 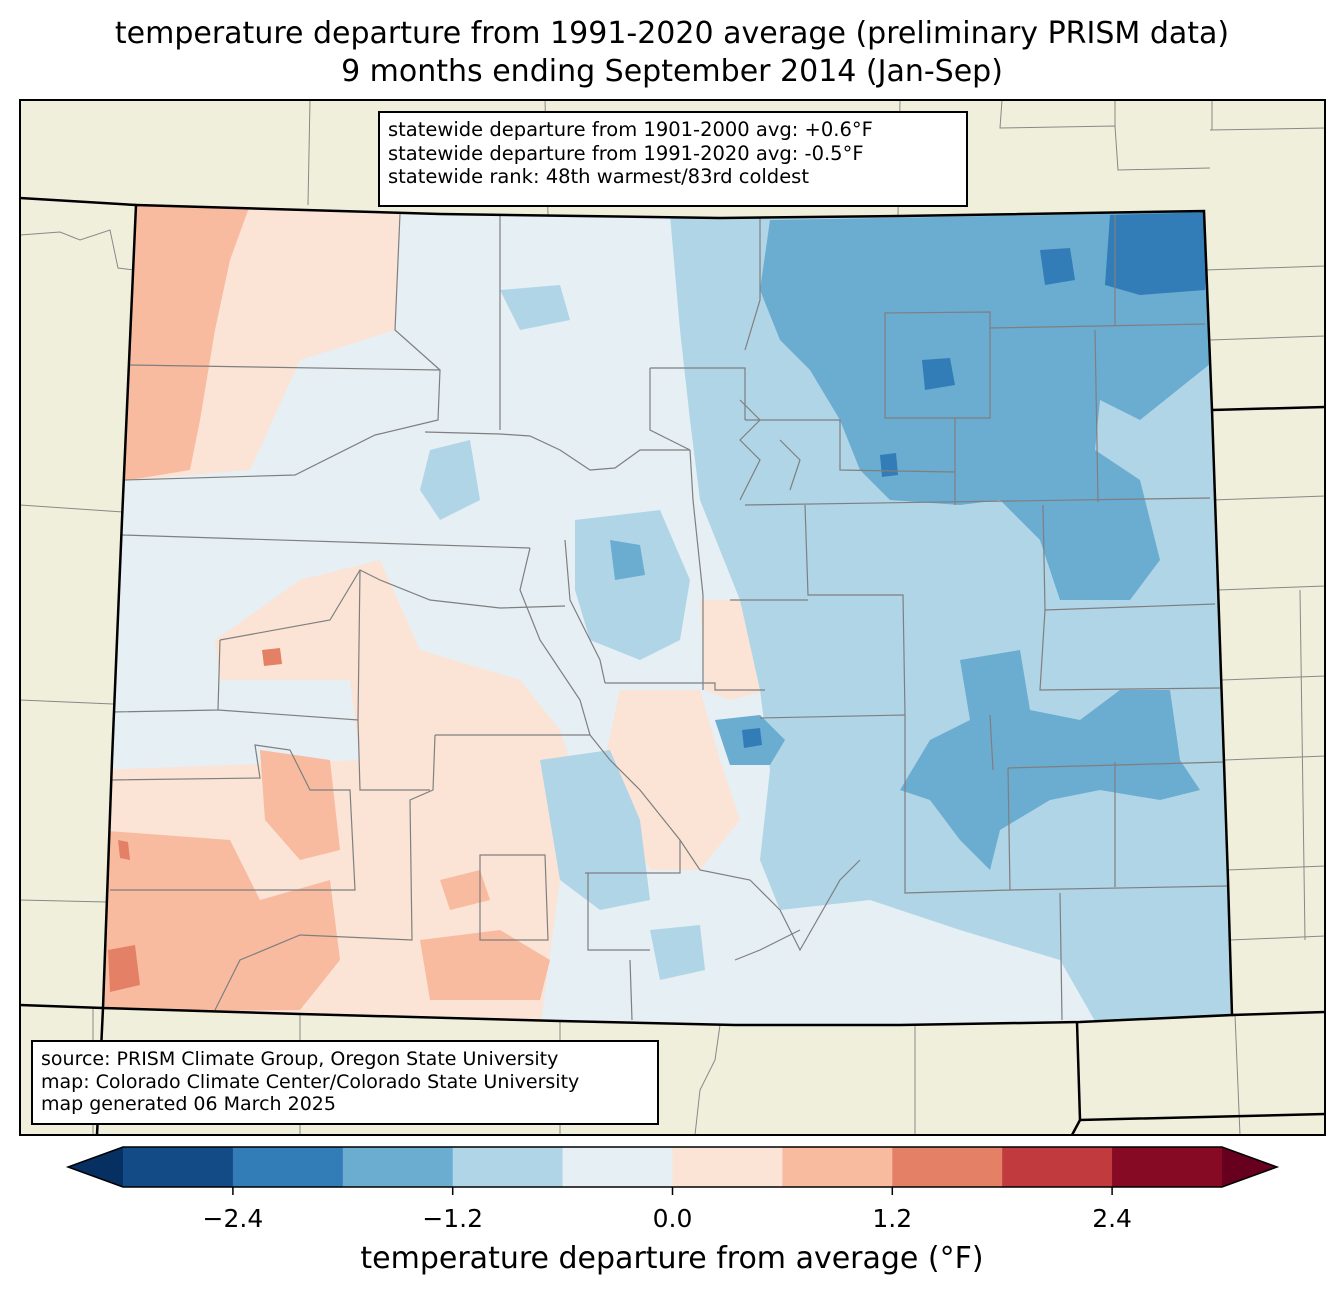 I want to click on zone-cold-spot-pueblo, so click(x=752, y=738).